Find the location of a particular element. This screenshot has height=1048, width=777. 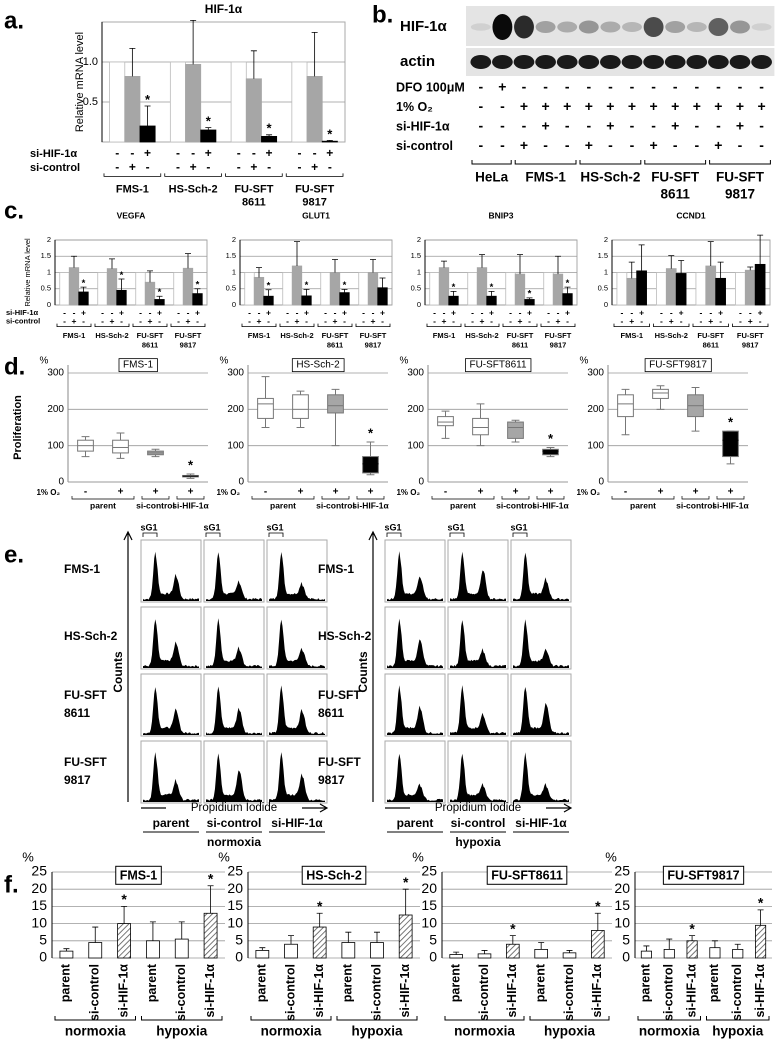

group-label: FMS-1 is located at coordinates (545, 177).